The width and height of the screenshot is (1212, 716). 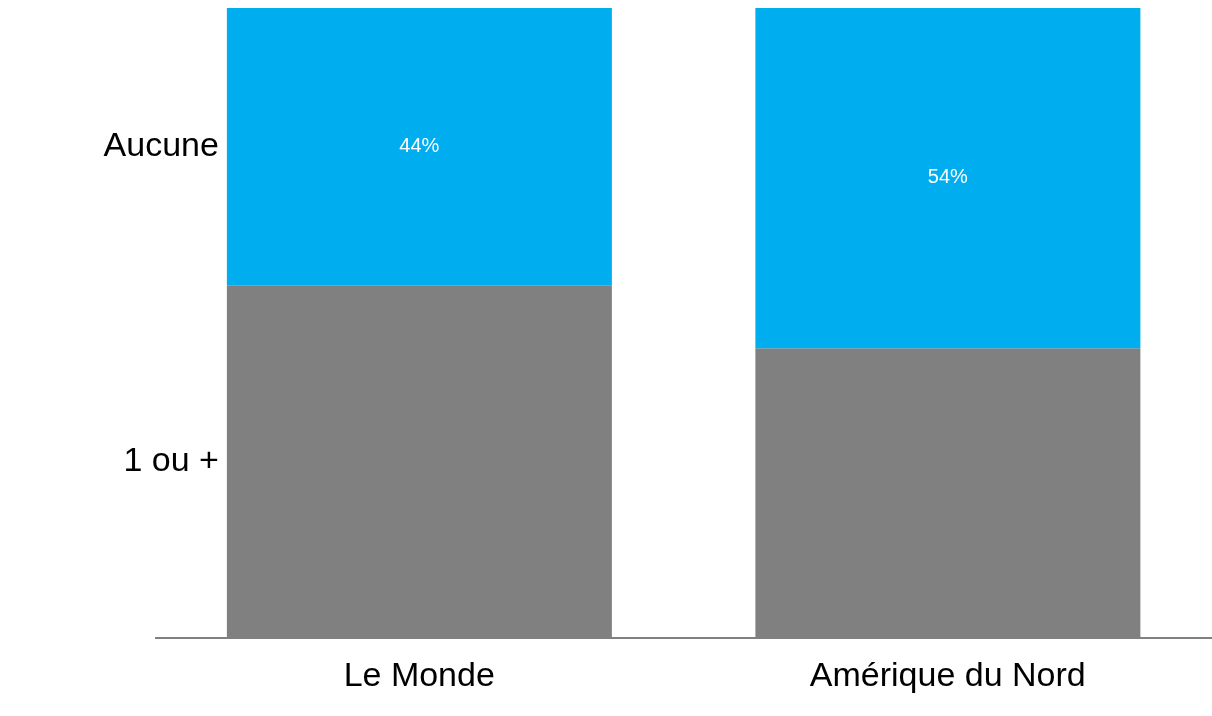 I want to click on data-label: 44%, so click(x=419, y=144).